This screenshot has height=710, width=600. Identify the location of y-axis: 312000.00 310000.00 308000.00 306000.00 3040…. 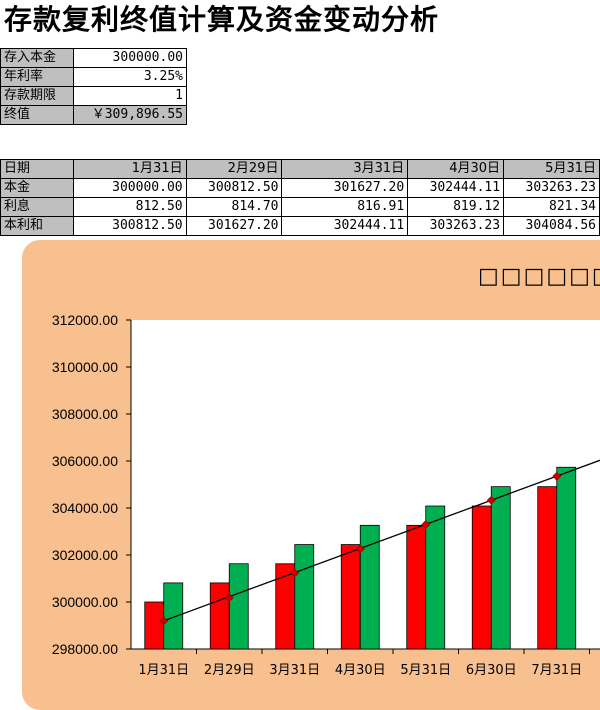
(92, 484).